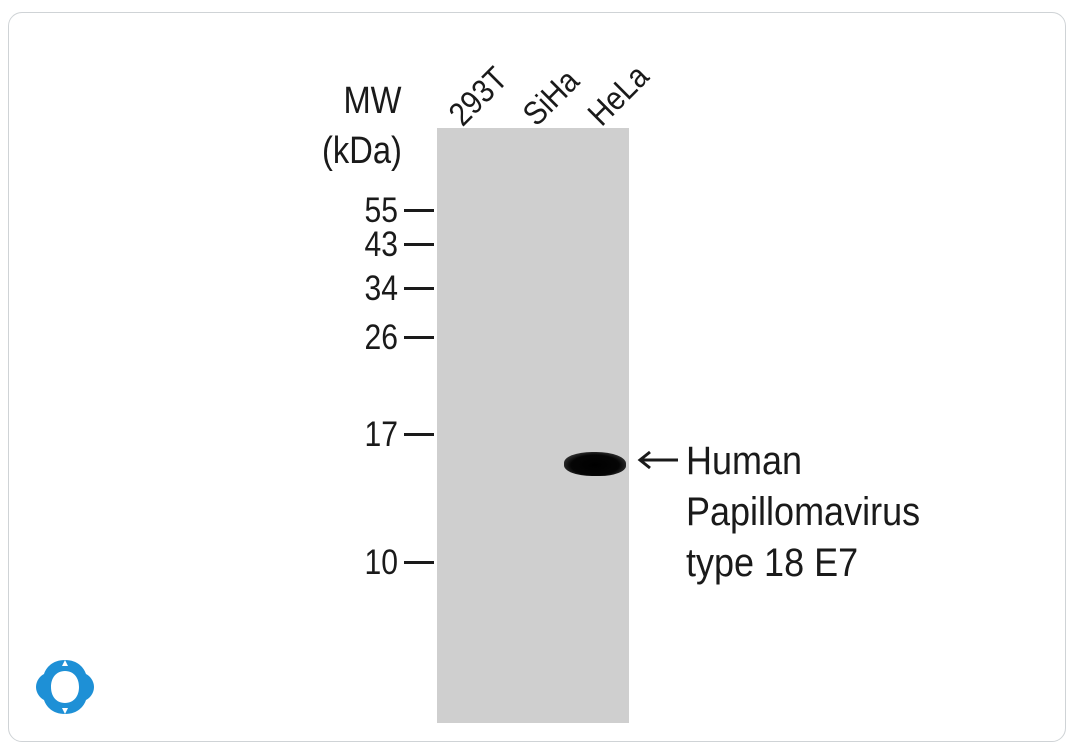 The width and height of the screenshot is (1080, 748). I want to click on annotation-line: Human, so click(744, 461).